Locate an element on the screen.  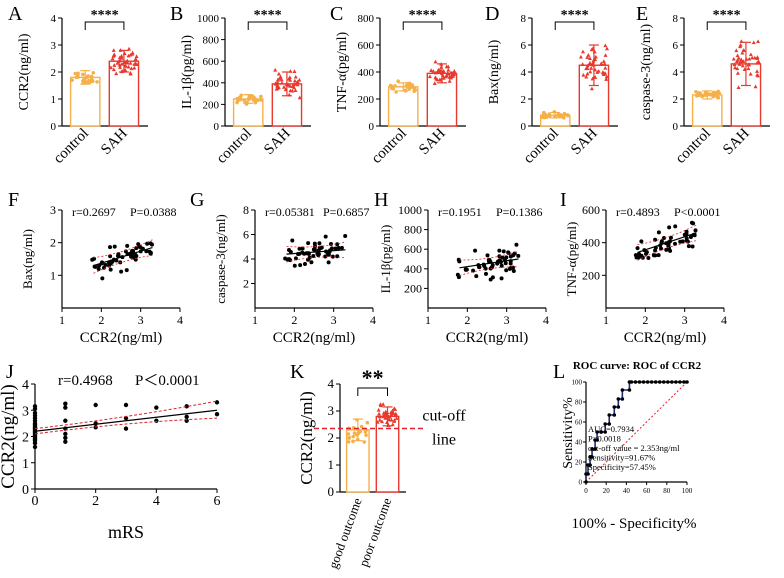
y-axis-title-k: CCR2(ng/ml) is located at coordinates (306, 438).